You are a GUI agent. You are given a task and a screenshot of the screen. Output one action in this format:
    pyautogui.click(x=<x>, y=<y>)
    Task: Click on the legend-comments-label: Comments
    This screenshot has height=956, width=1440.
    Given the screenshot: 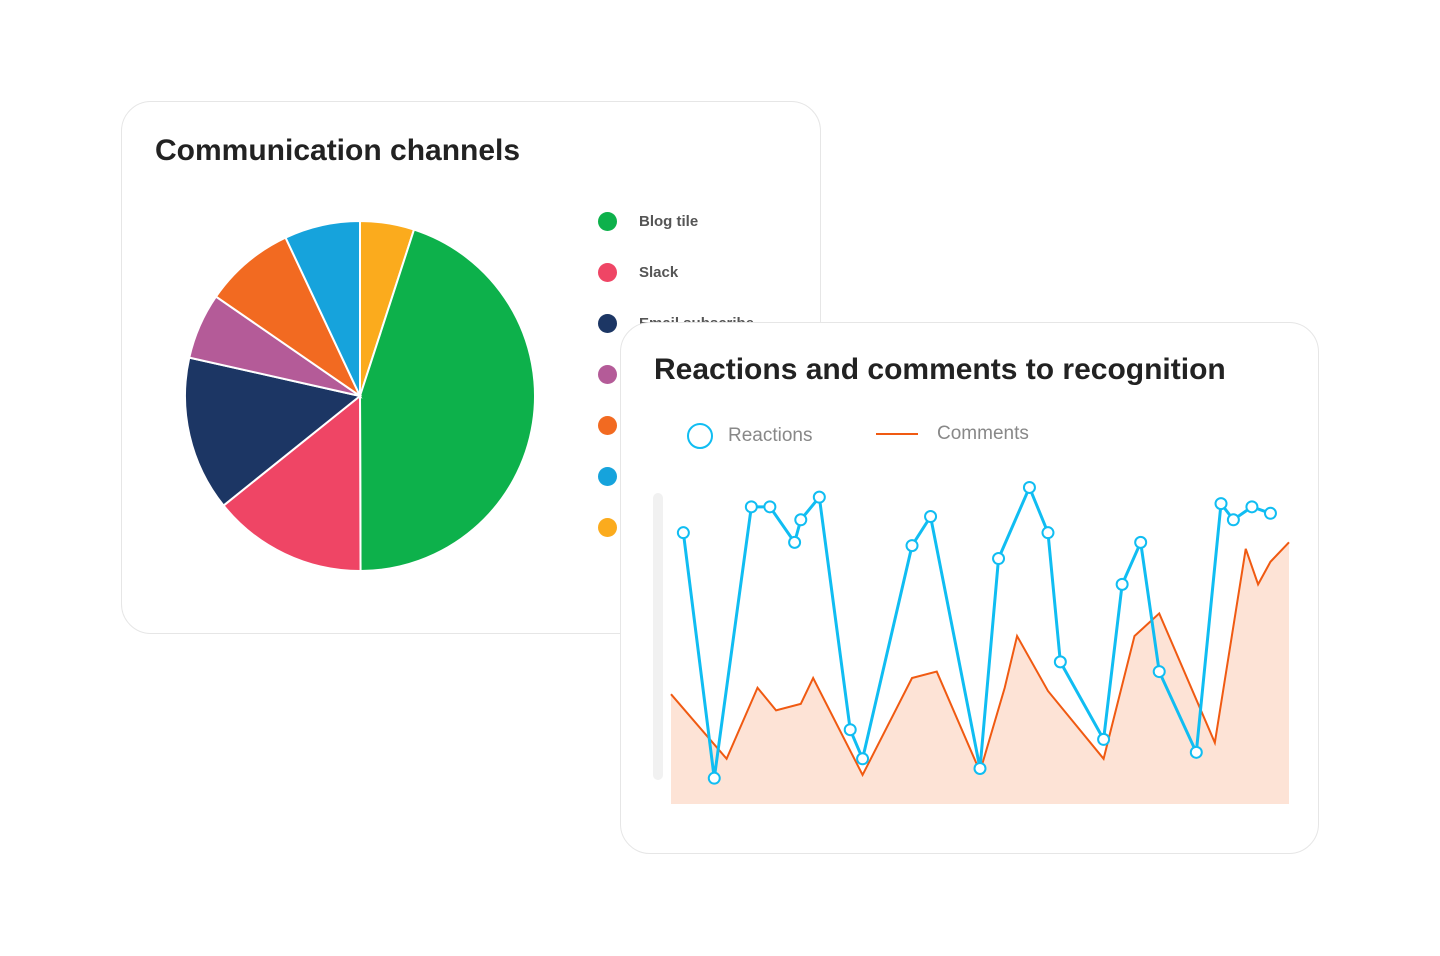 What is the action you would take?
    pyautogui.click(x=983, y=433)
    